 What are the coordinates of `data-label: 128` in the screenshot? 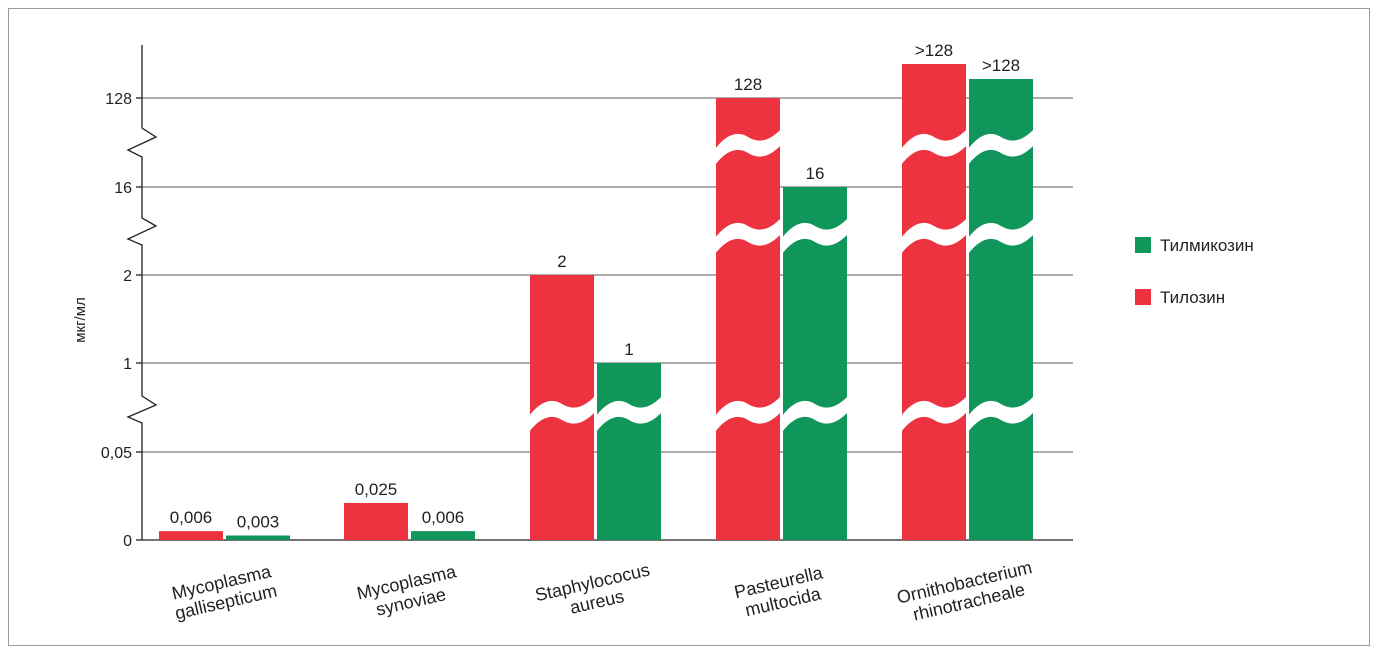 It's located at (748, 84).